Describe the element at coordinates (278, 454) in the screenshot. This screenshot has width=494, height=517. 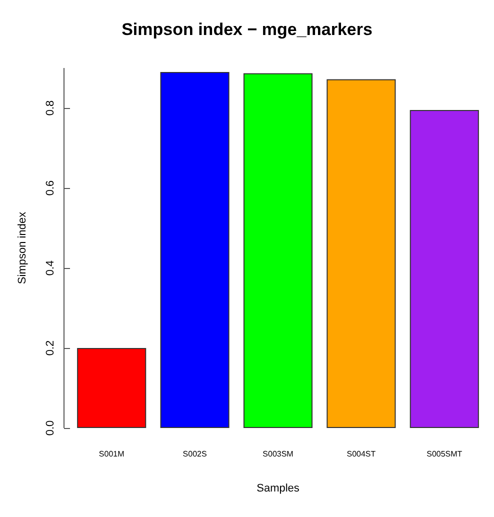
I see `x-tick-label: S003SM` at that location.